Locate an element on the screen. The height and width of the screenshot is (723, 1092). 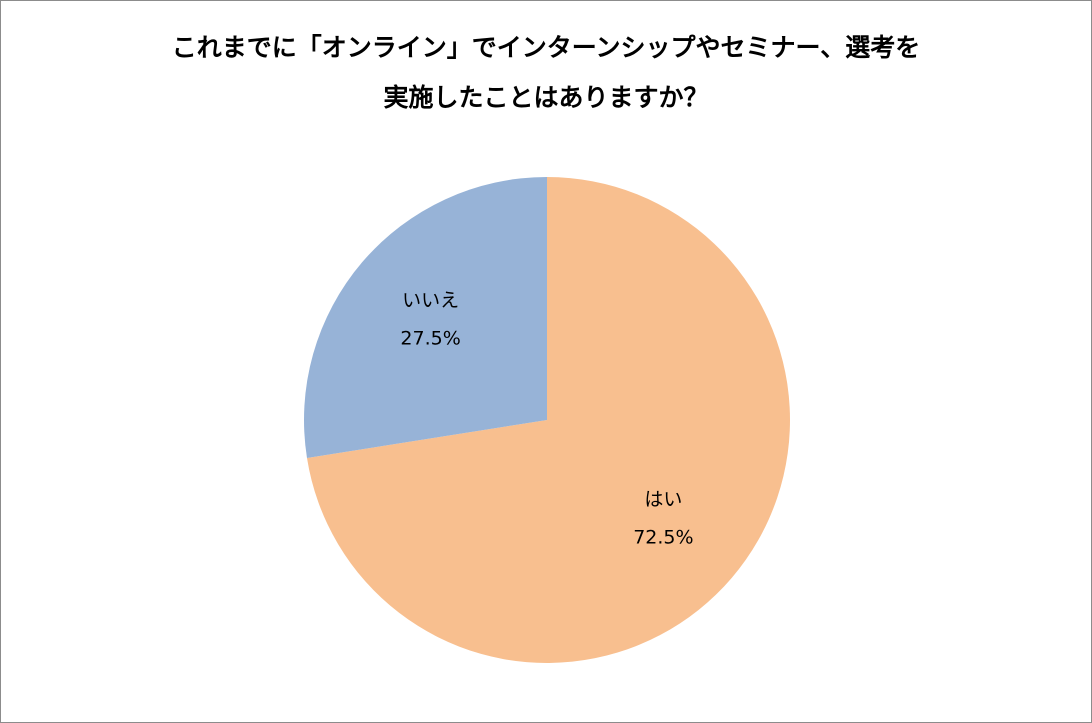
pie-labels: はい 72.5% いいえ 27.5% is located at coordinates (546, 419).